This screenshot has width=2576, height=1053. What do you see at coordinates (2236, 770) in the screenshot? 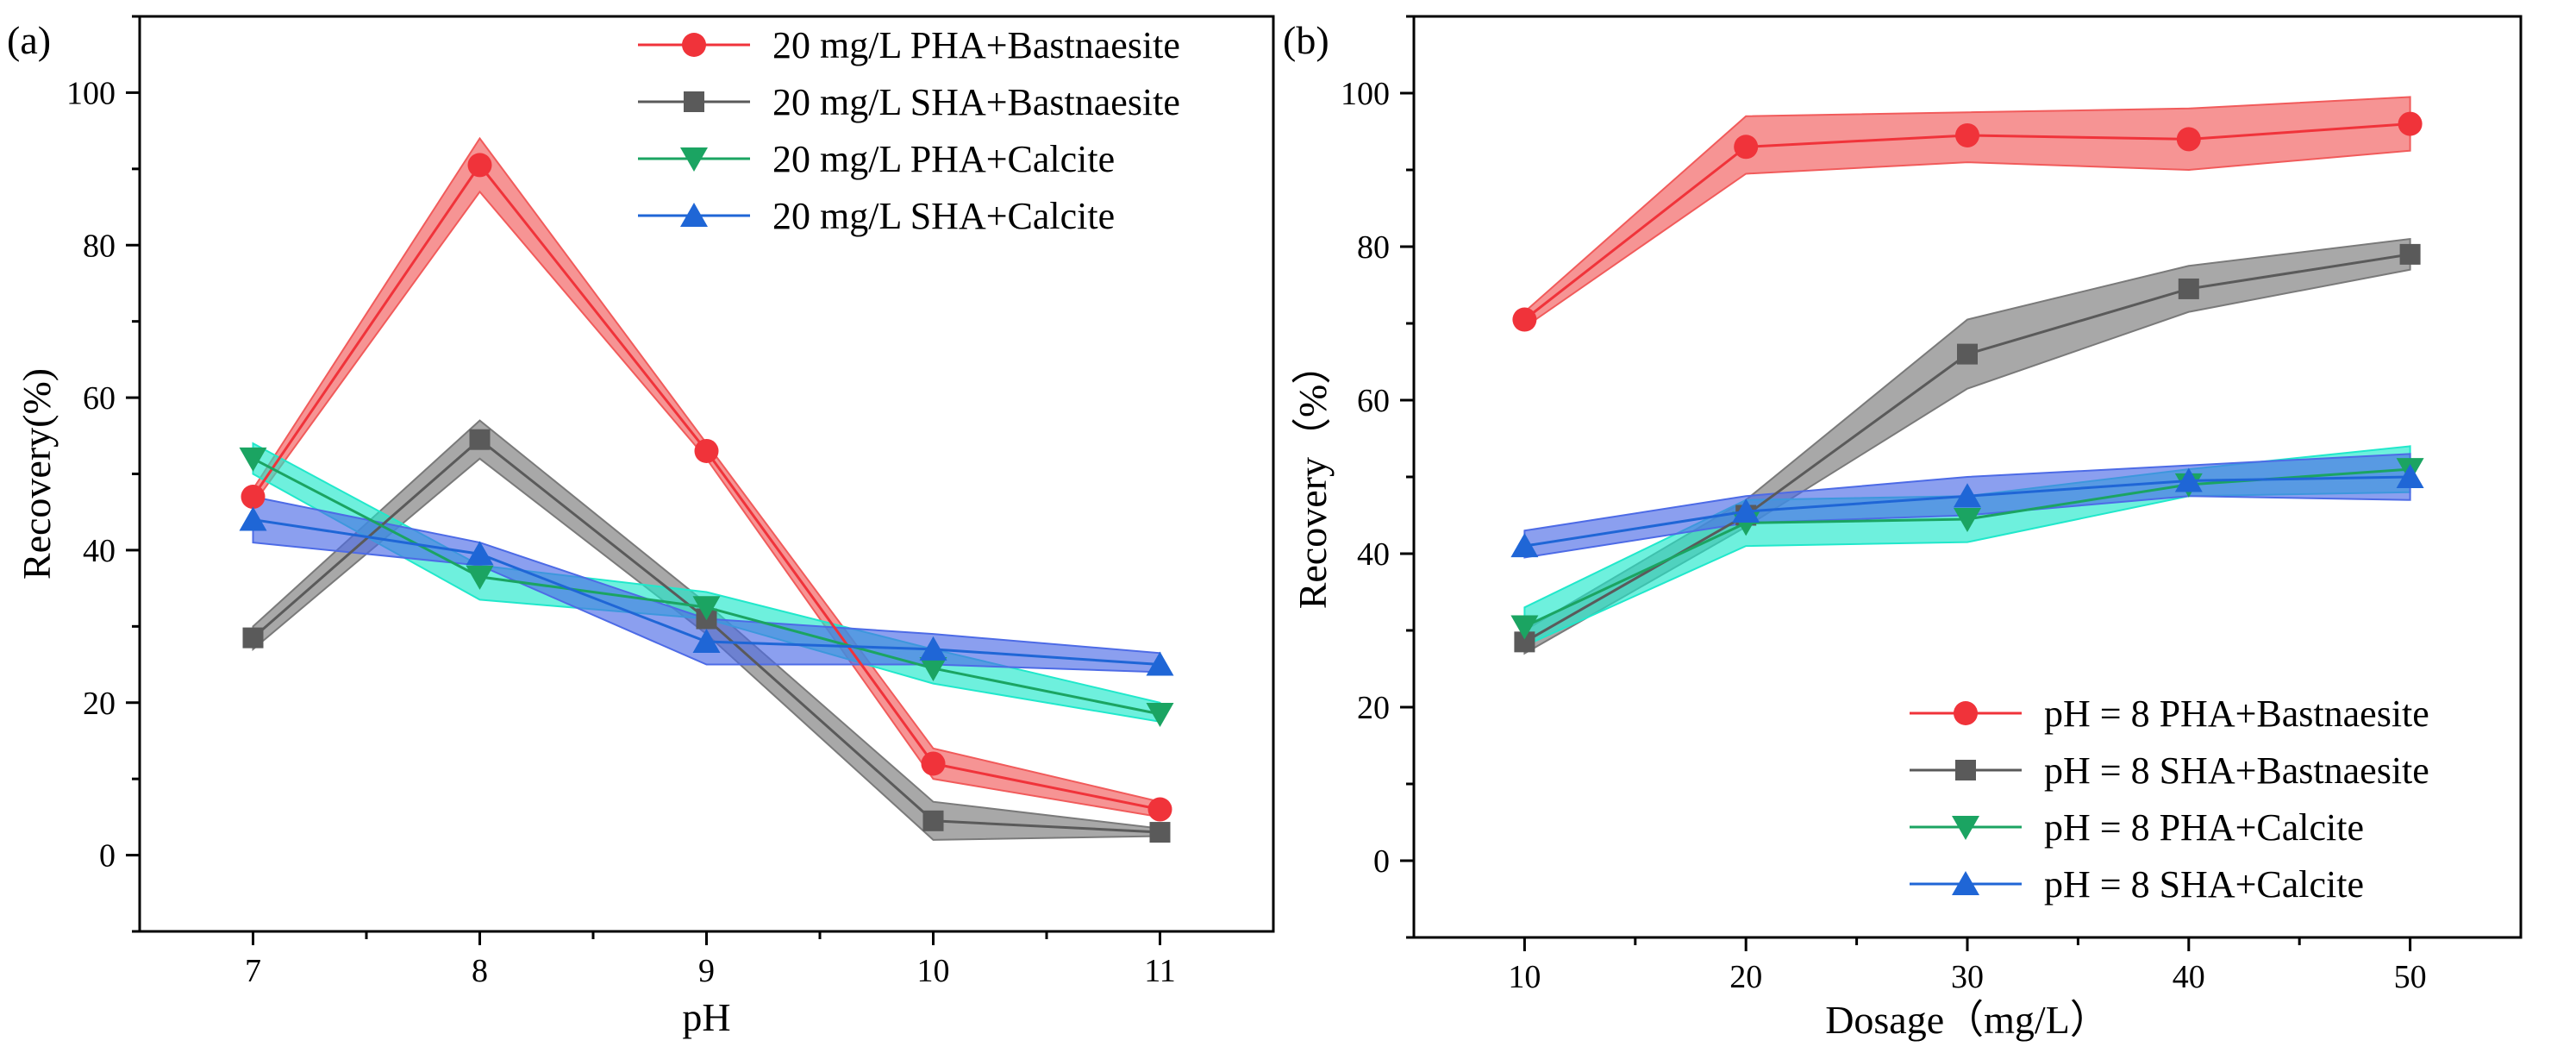
I see `legend-label-2: pH = 8 SHA+Bastnaesite` at bounding box center [2236, 770].